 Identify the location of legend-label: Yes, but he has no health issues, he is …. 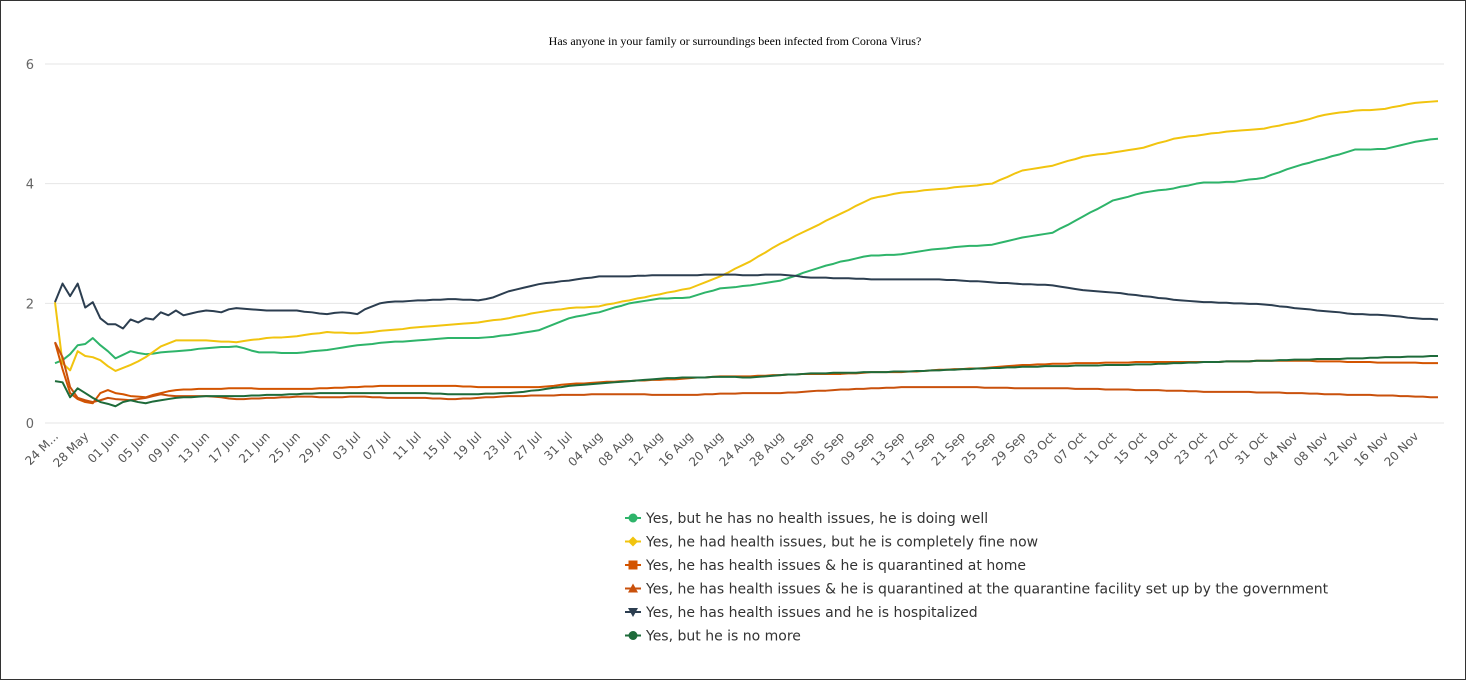
(816, 519).